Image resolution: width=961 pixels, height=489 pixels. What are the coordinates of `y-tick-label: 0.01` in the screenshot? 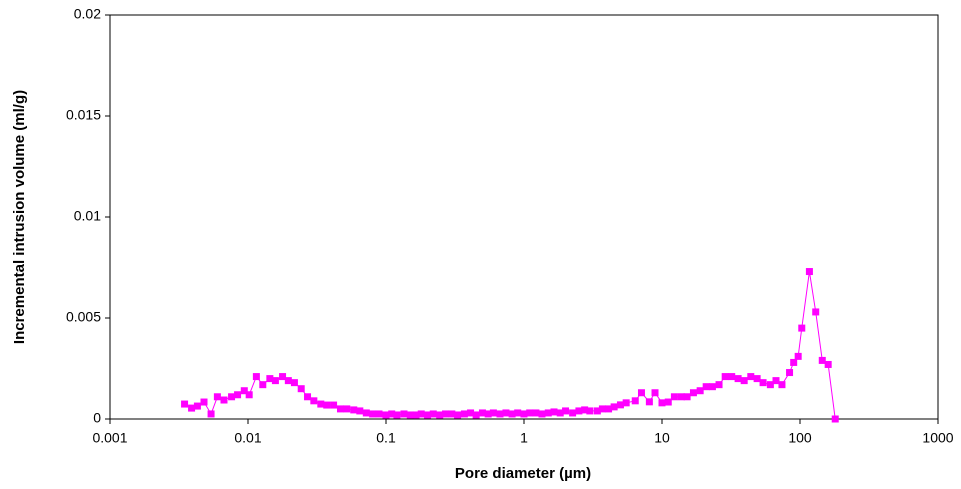 It's located at (87, 216).